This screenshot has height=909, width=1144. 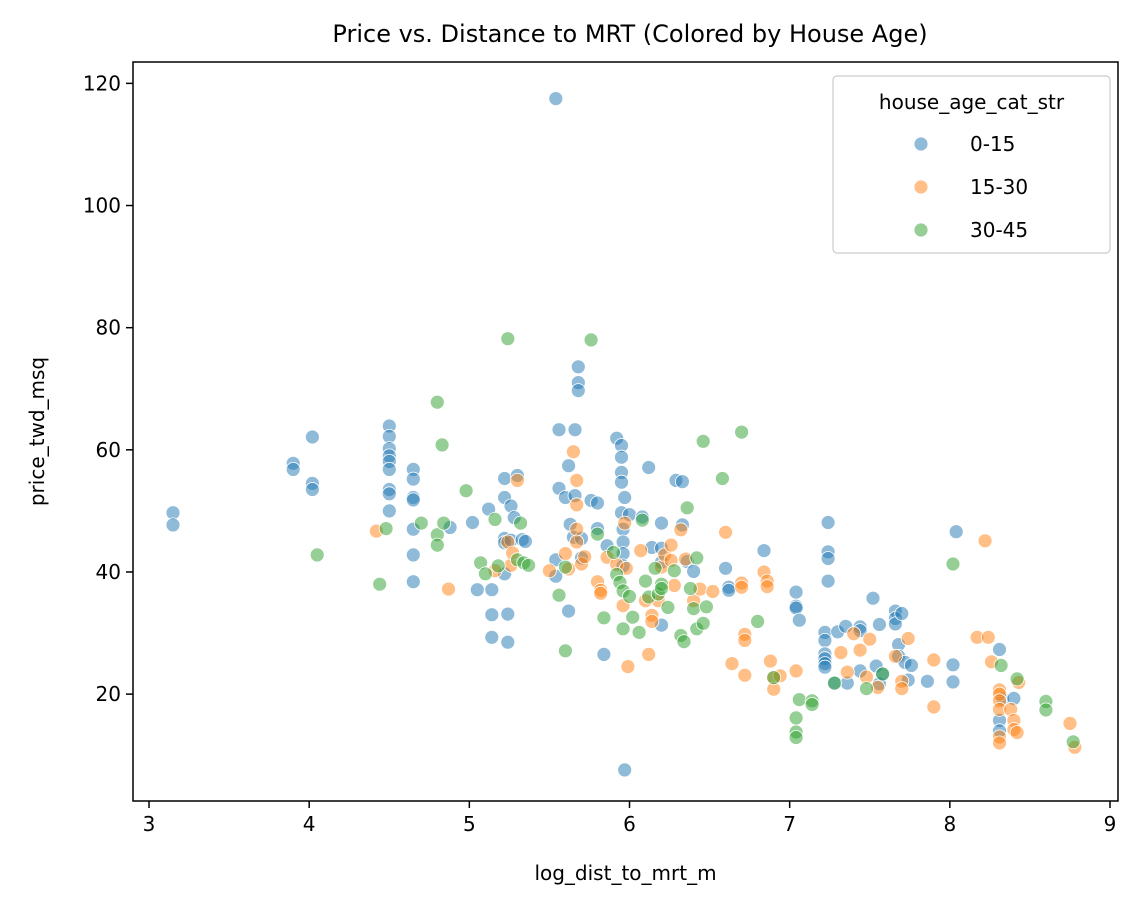 I want to click on x-axis: 3 4 5 6 7 8 9, so click(x=629, y=818).